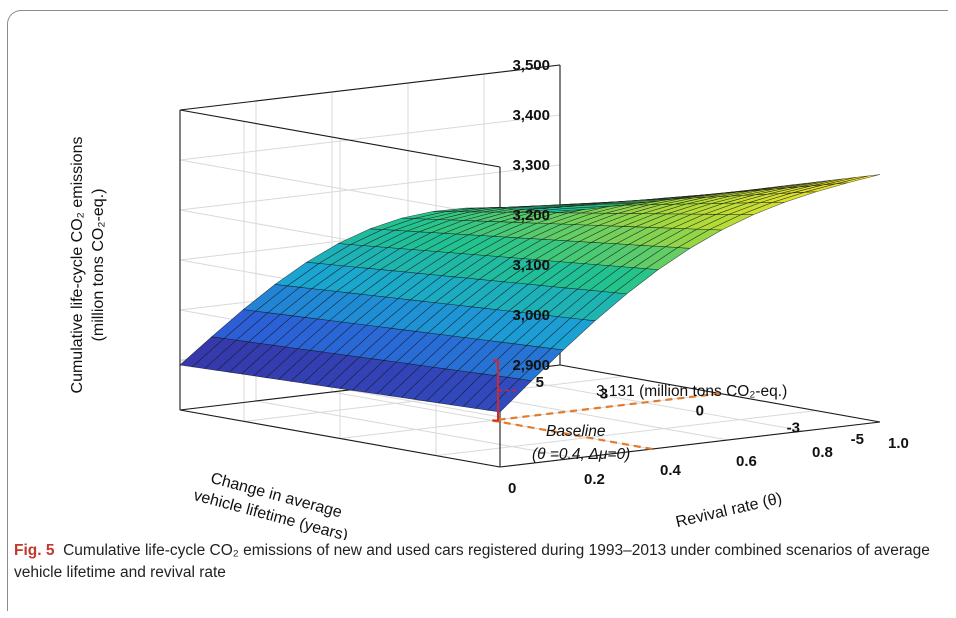 Image resolution: width=956 pixels, height=618 pixels. What do you see at coordinates (531, 265) in the screenshot?
I see `z-tick-label: 3,100` at bounding box center [531, 265].